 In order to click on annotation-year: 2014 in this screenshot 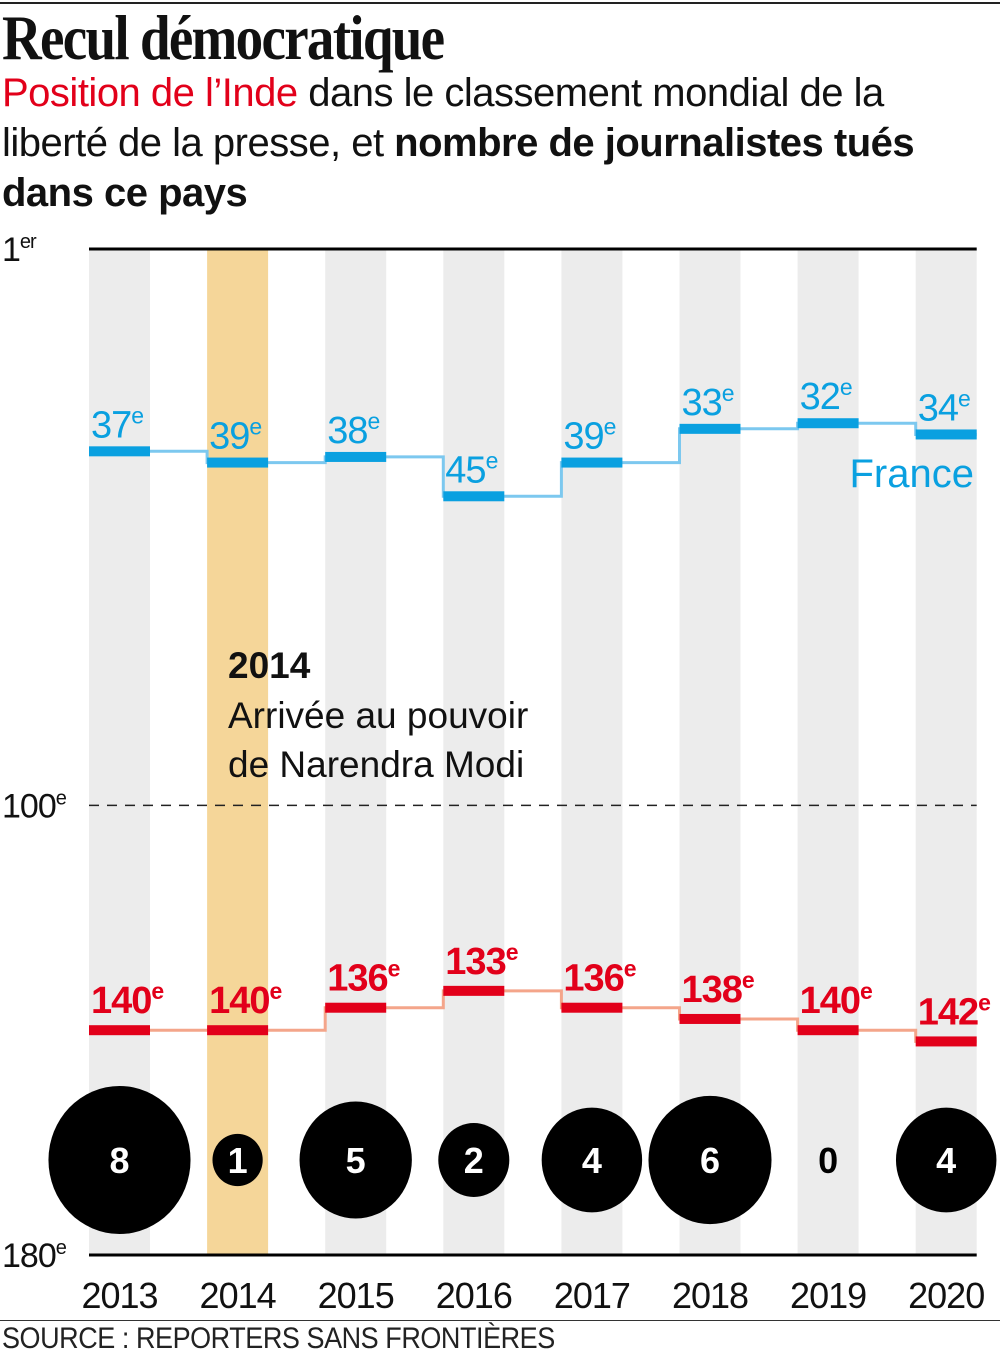, I will do `click(269, 665)`.